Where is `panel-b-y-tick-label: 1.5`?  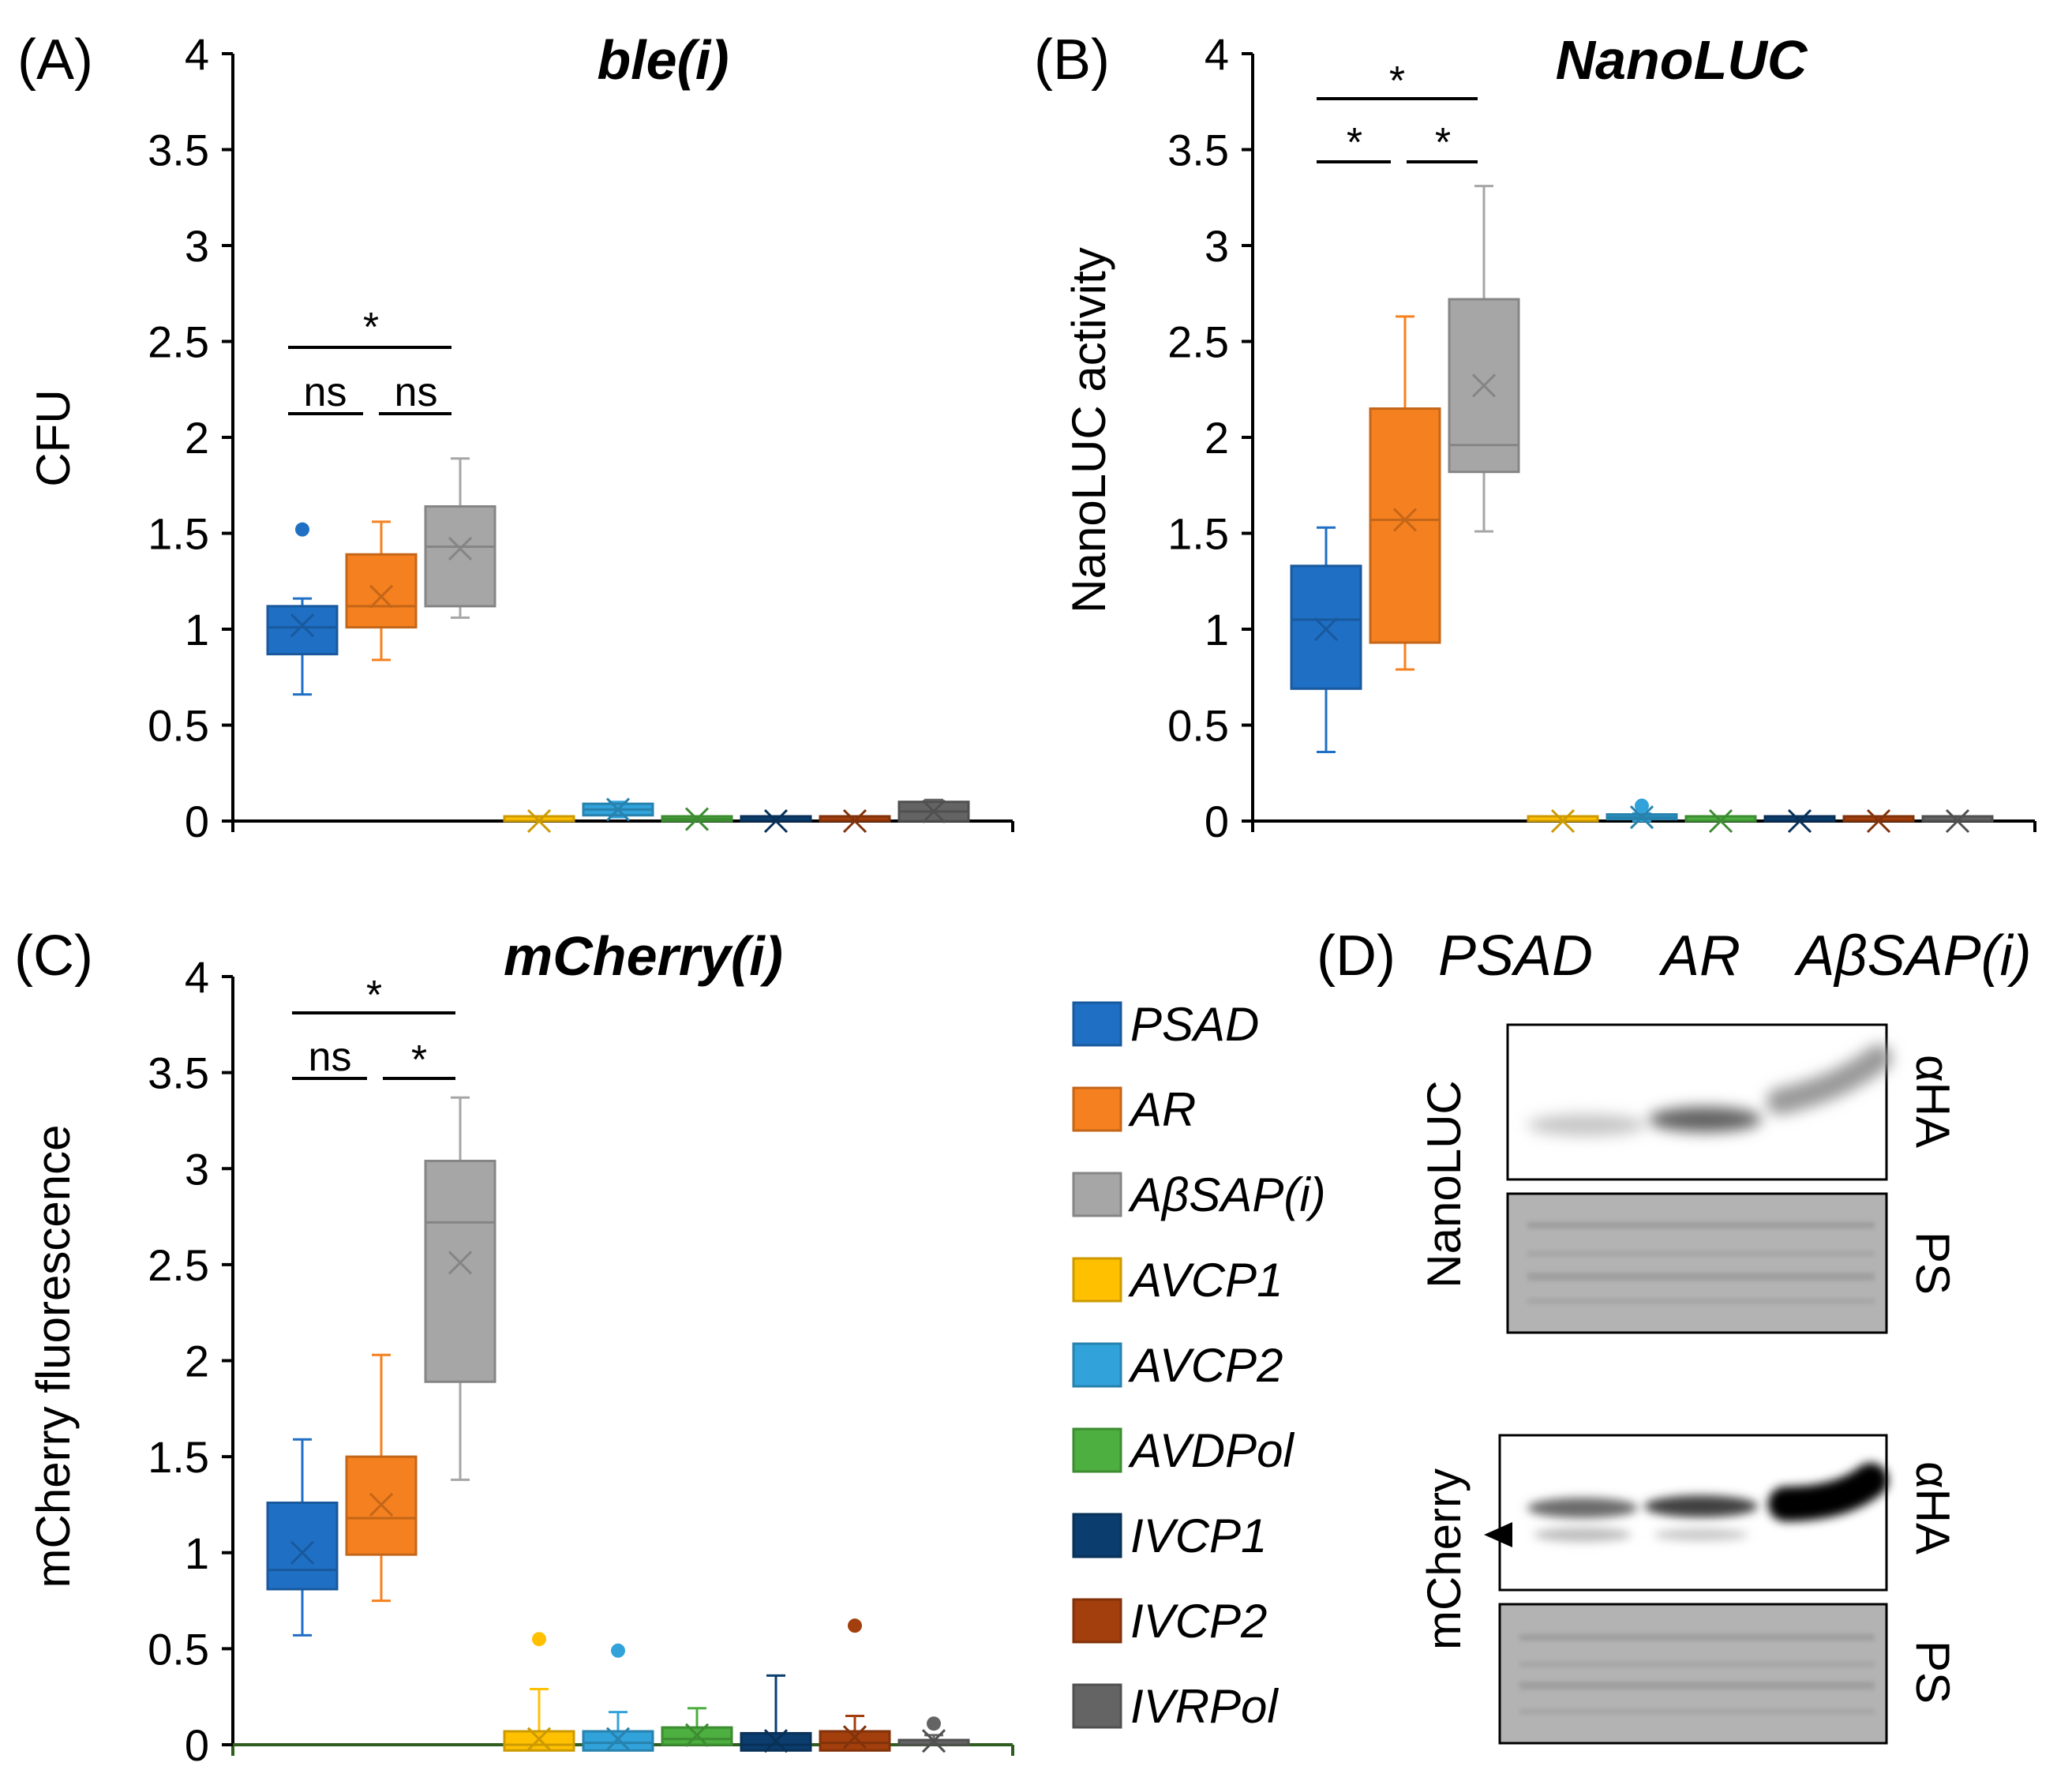 panel-b-y-tick-label: 1.5 is located at coordinates (1198, 534).